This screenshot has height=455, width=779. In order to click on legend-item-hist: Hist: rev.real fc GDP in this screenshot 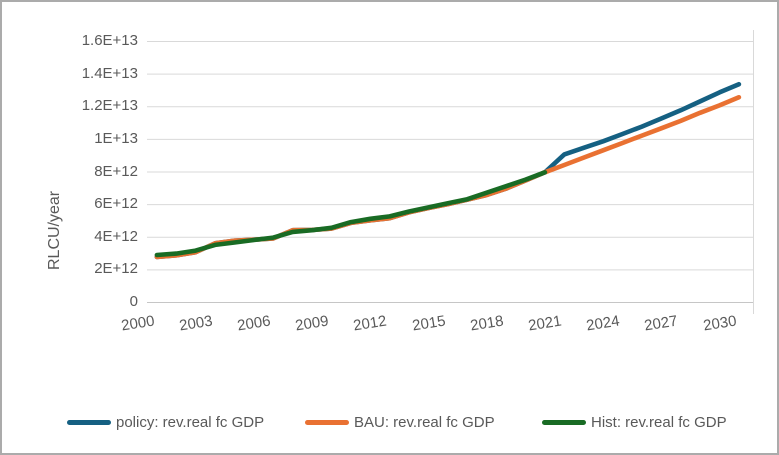, I will do `click(634, 422)`.